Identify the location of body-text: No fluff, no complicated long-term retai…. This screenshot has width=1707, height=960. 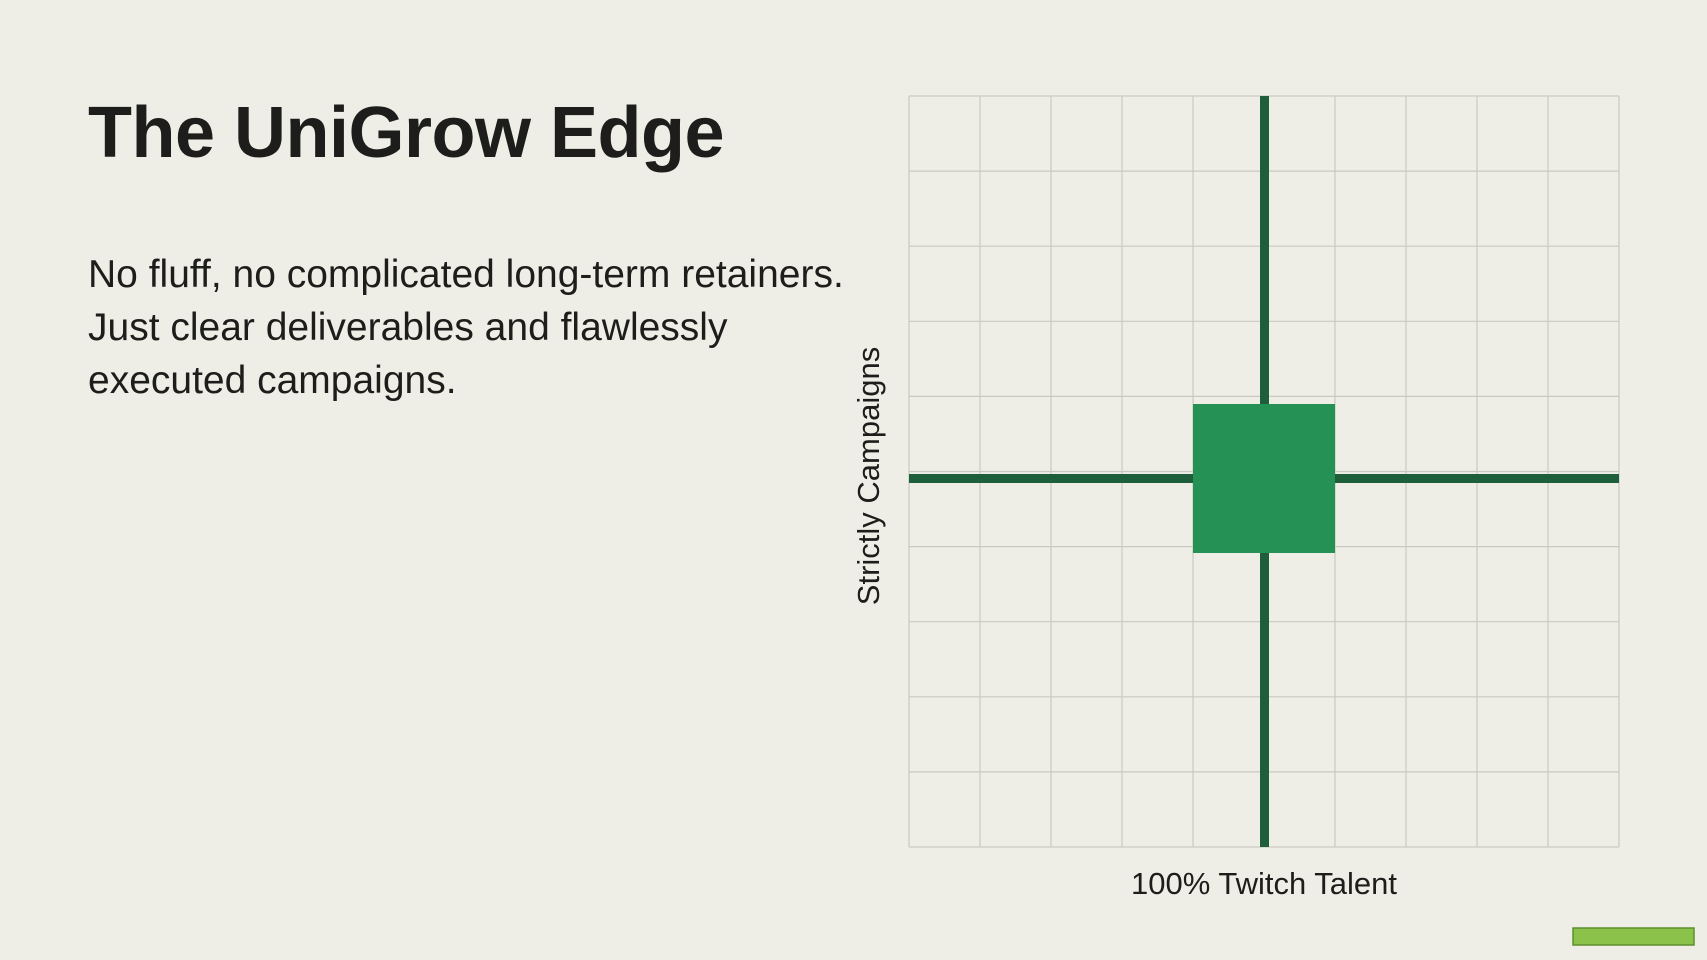
(466, 327).